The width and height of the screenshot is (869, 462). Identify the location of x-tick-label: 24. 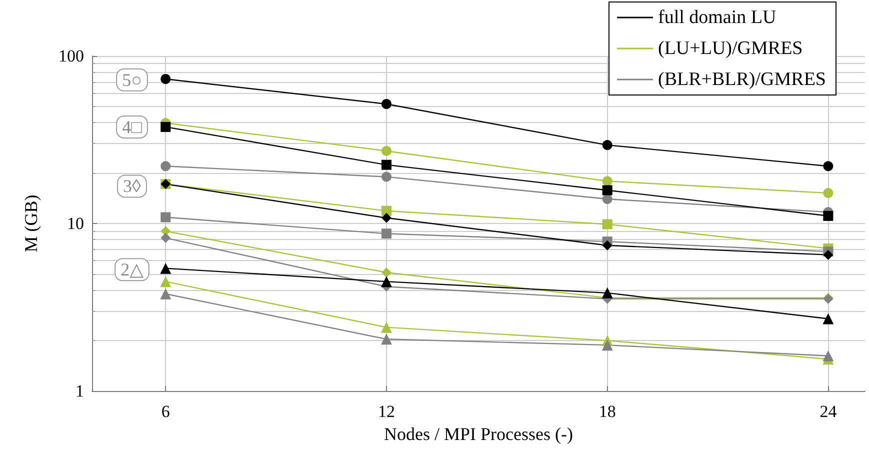
(829, 411).